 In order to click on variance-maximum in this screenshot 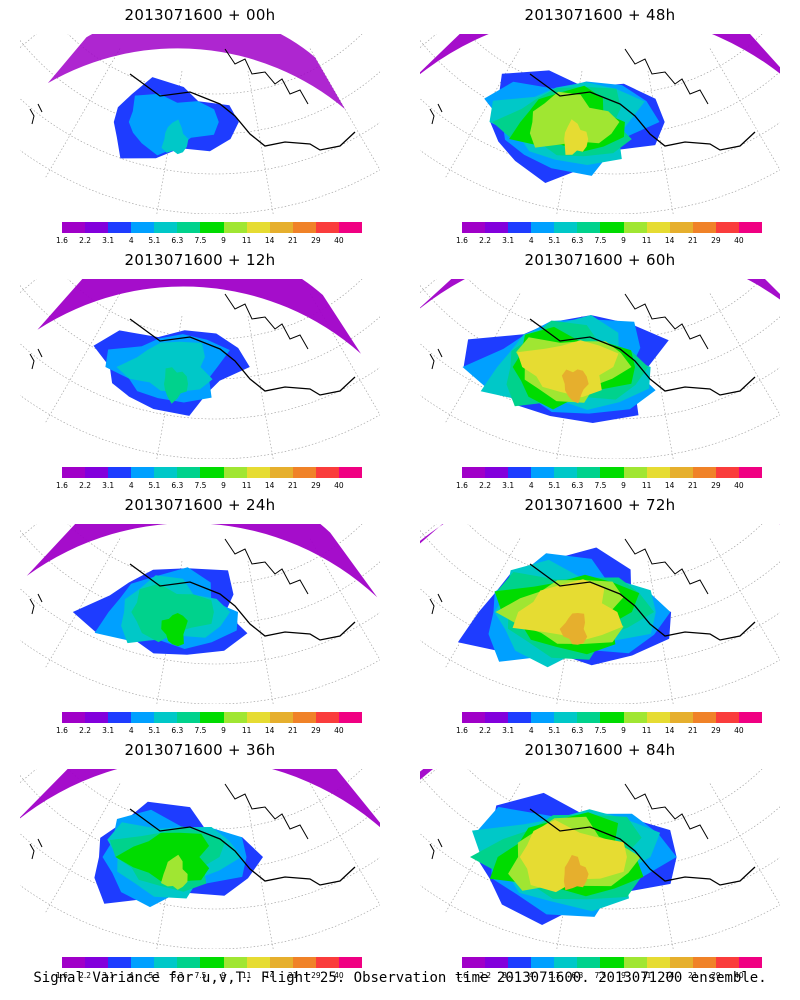, I will do `click(174, 630)`.